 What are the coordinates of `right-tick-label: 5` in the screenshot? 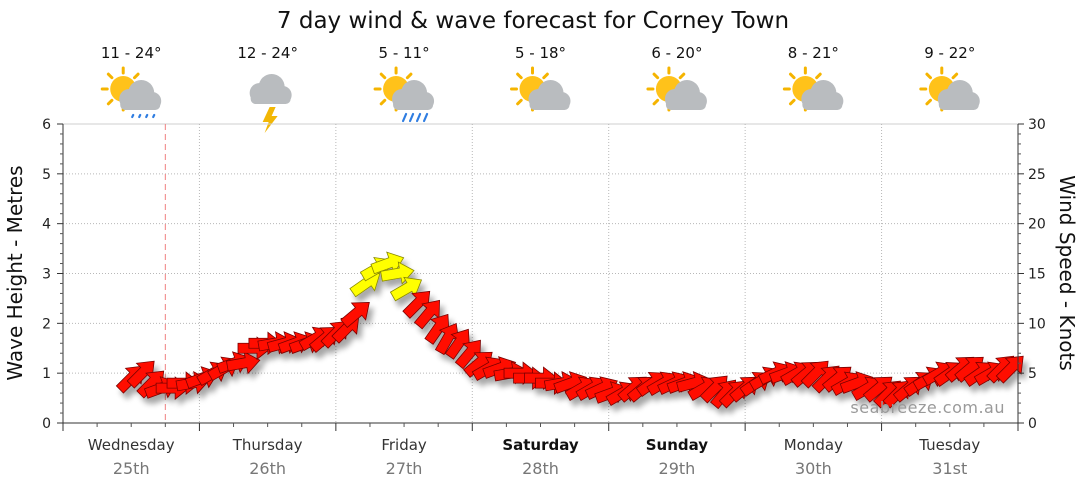 It's located at (1032, 374).